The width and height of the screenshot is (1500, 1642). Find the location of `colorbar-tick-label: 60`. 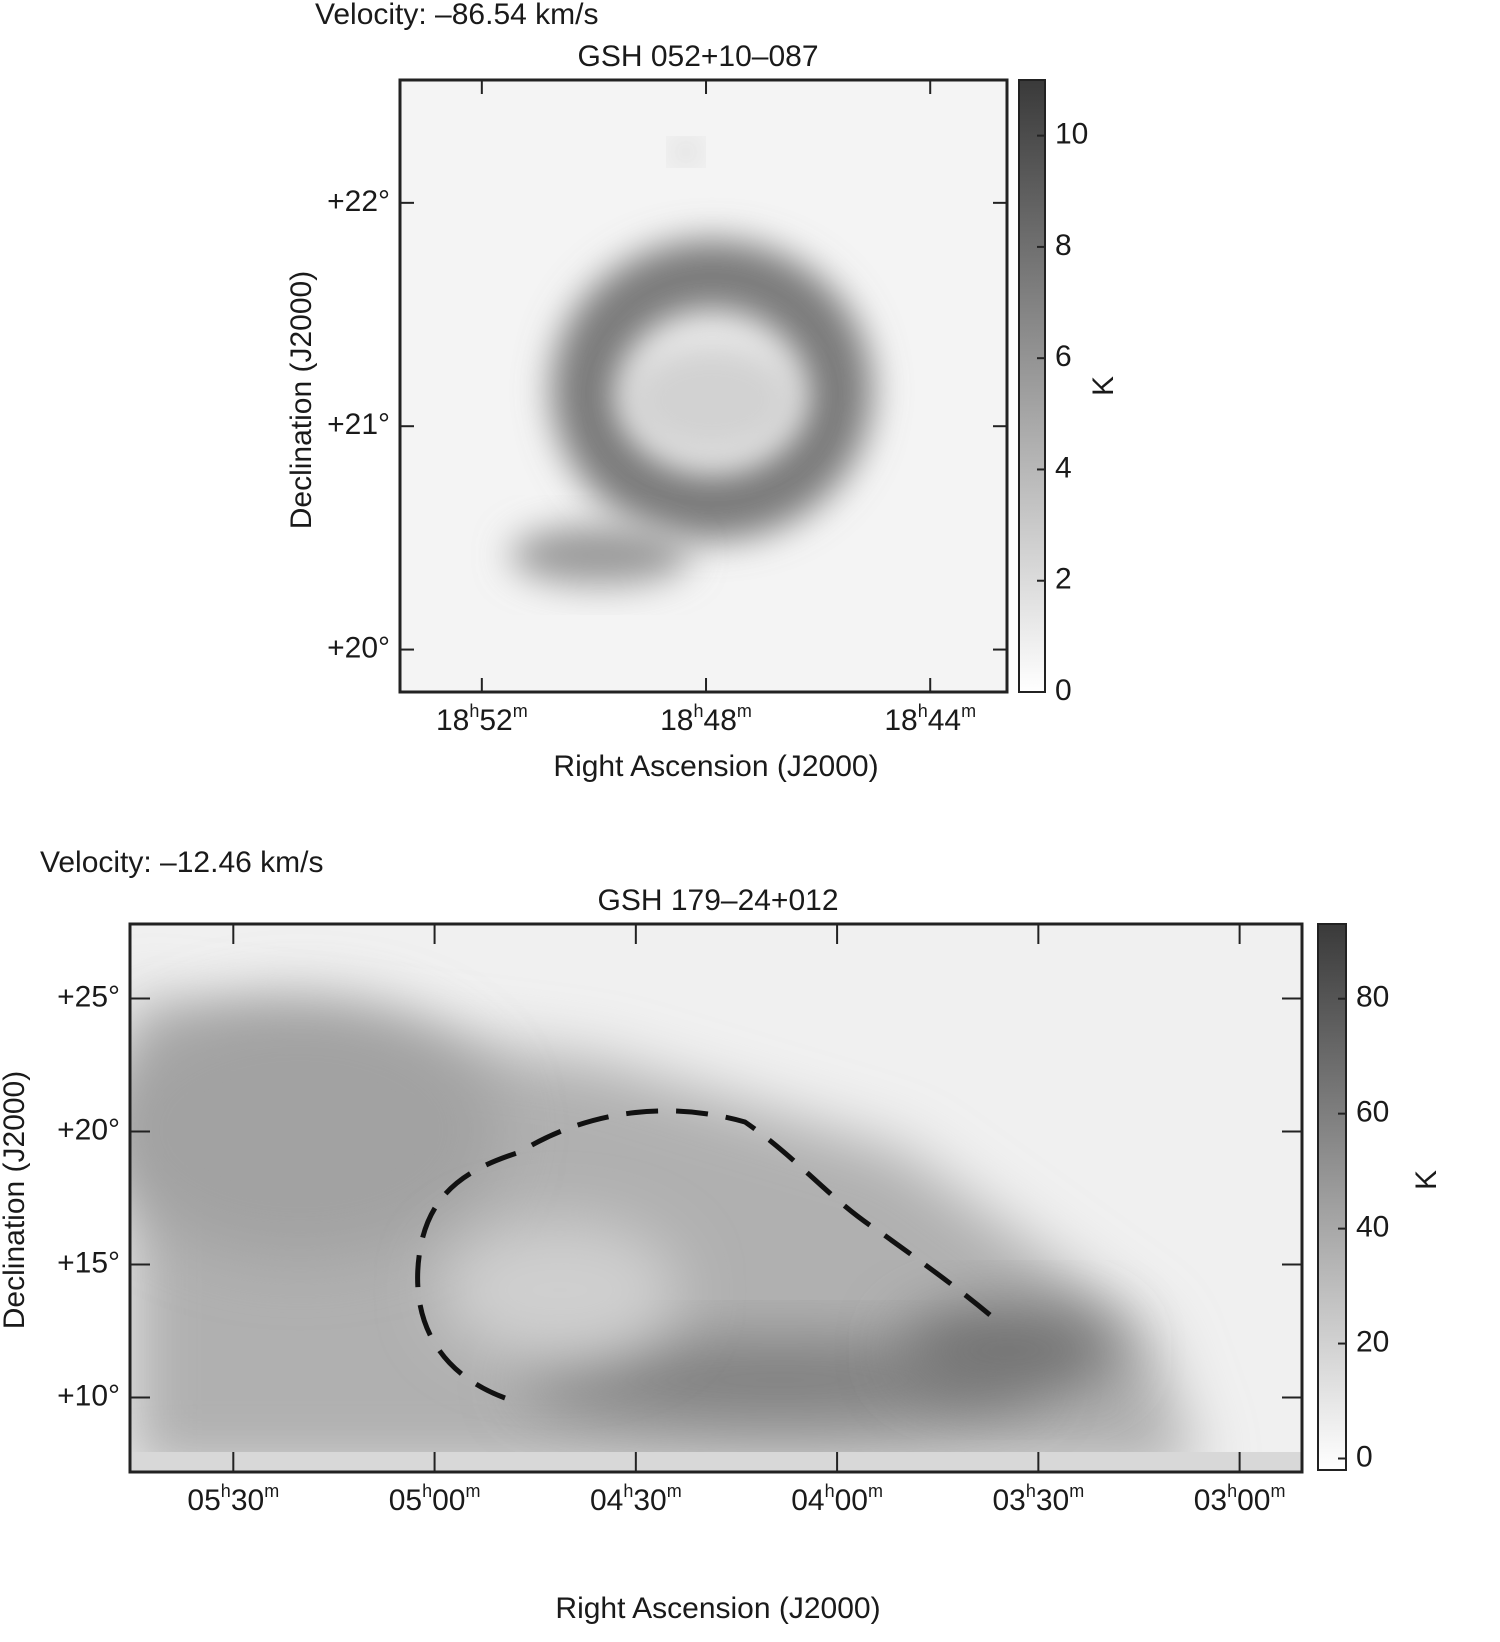

colorbar-tick-label: 60 is located at coordinates (1372, 1112).